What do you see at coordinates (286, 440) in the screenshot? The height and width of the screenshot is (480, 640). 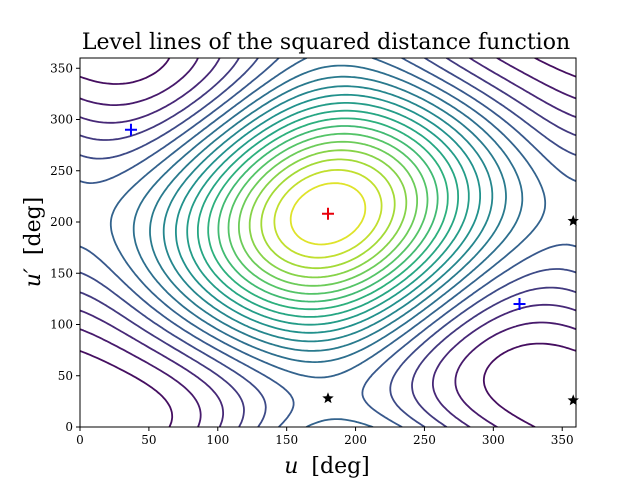 I see `x-tick-label: 150` at bounding box center [286, 440].